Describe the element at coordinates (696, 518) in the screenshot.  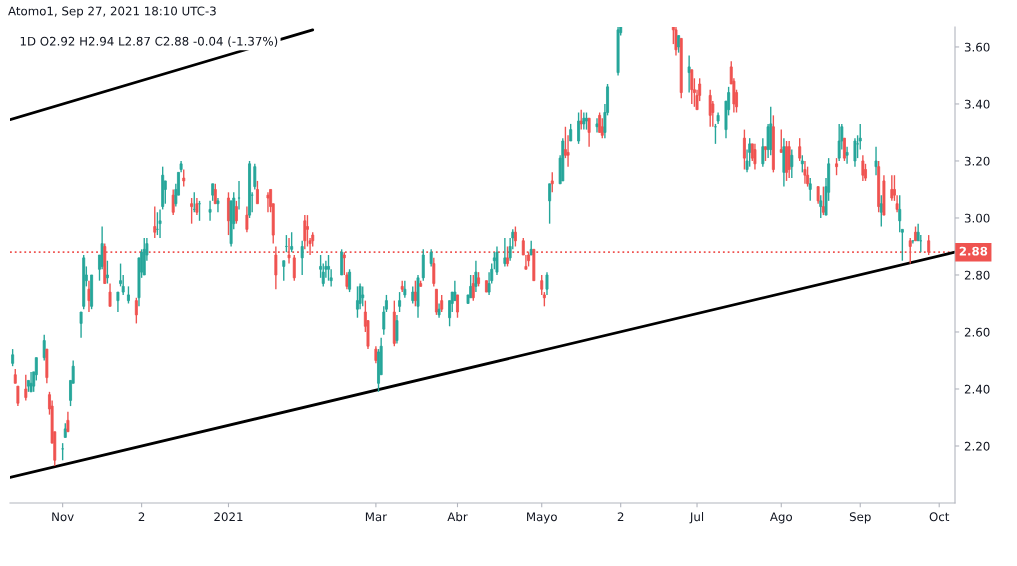
I see `x-tick-label: Jul` at that location.